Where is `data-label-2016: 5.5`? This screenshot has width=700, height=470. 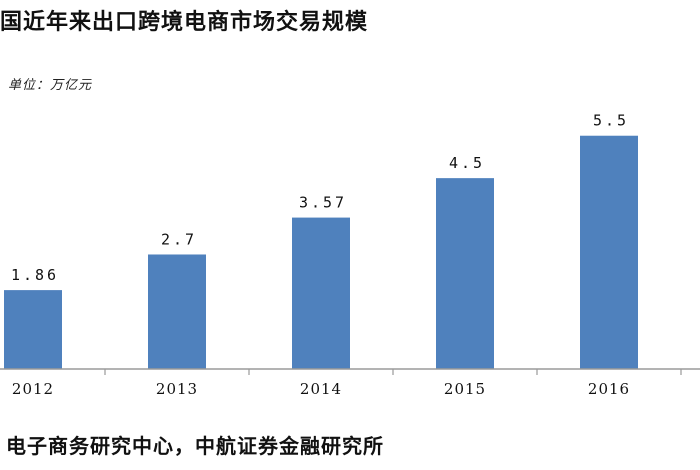 data-label-2016: 5.5 is located at coordinates (611, 121).